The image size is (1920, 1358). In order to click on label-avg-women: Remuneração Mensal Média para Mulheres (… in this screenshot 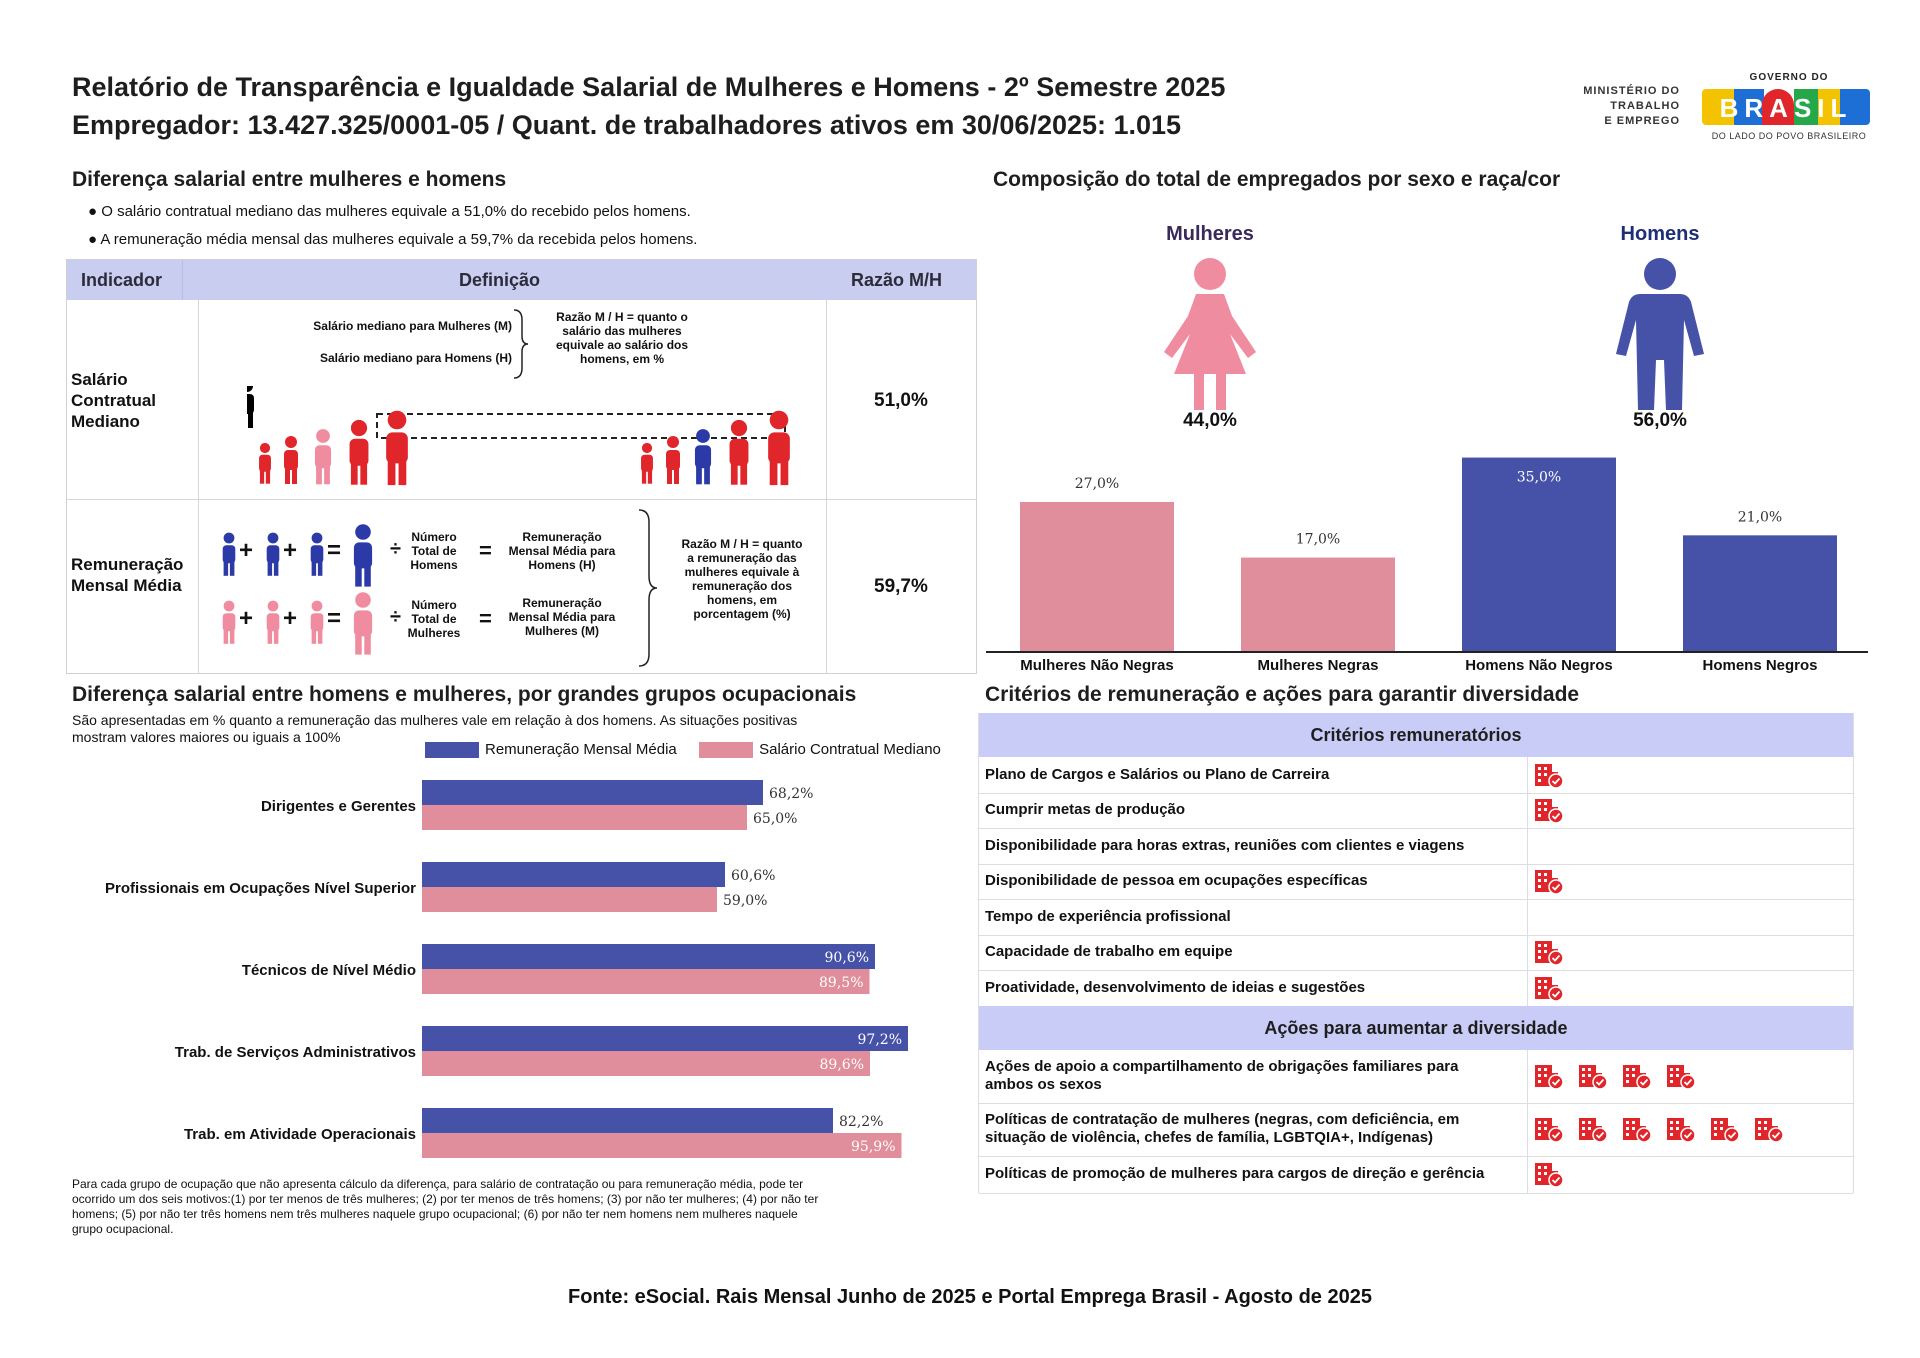, I will do `click(562, 617)`.